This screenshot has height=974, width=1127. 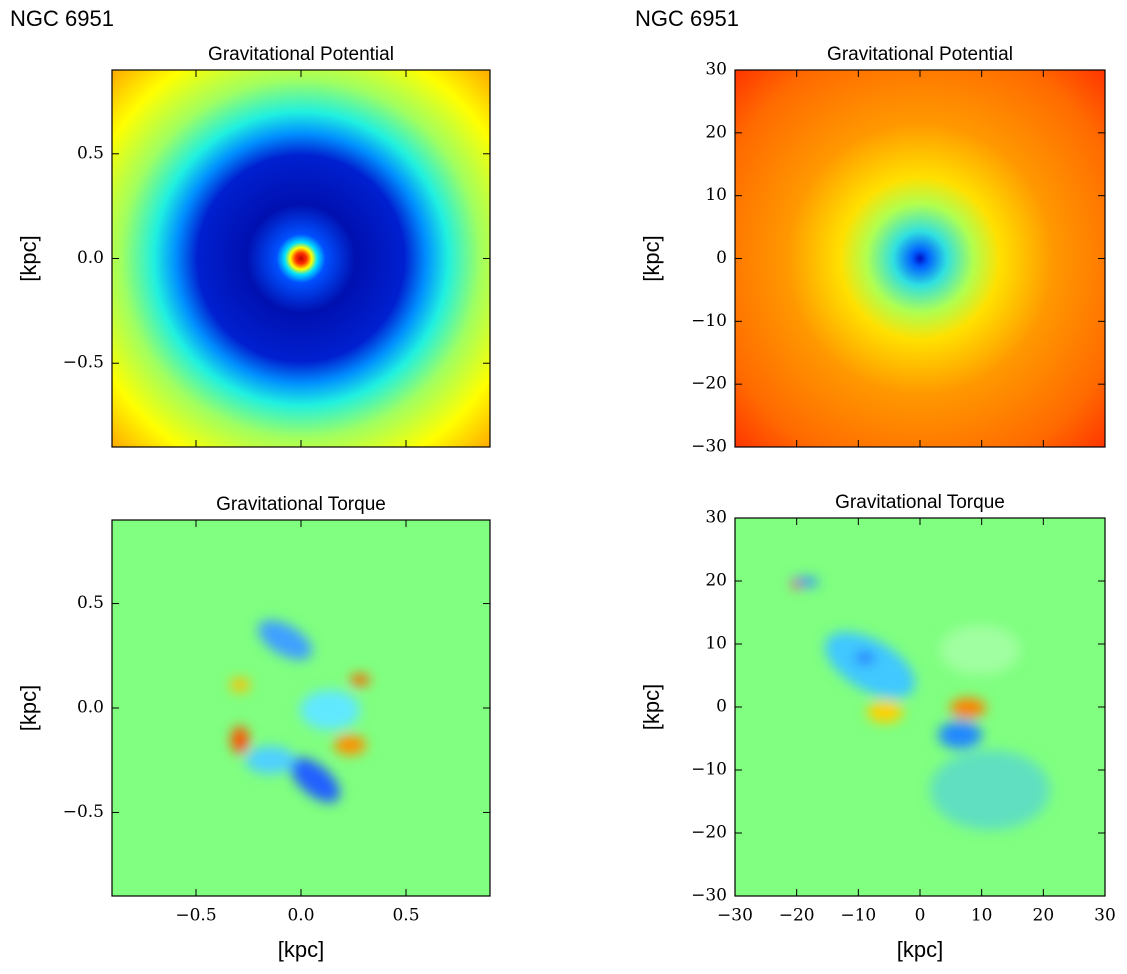 What do you see at coordinates (405, 916) in the screenshot?
I see `x-tick-label: 0.5` at bounding box center [405, 916].